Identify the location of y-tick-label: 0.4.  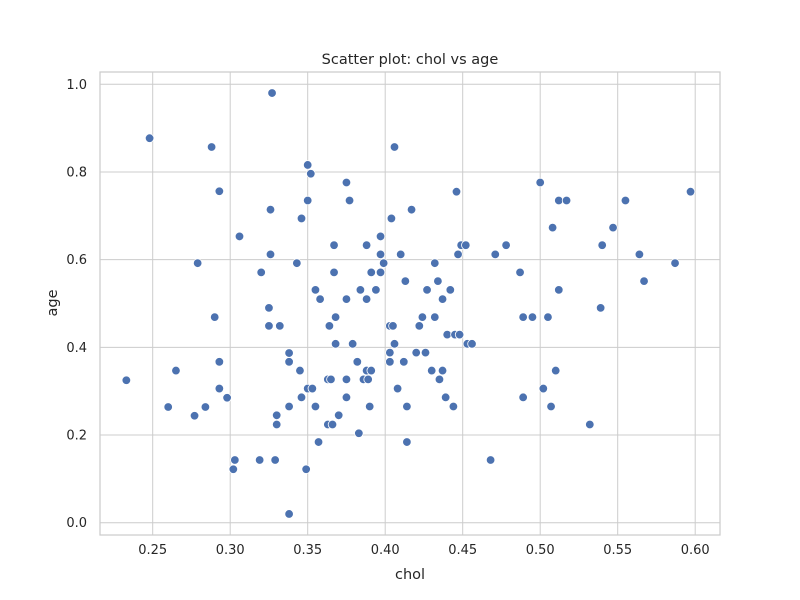
(76, 348).